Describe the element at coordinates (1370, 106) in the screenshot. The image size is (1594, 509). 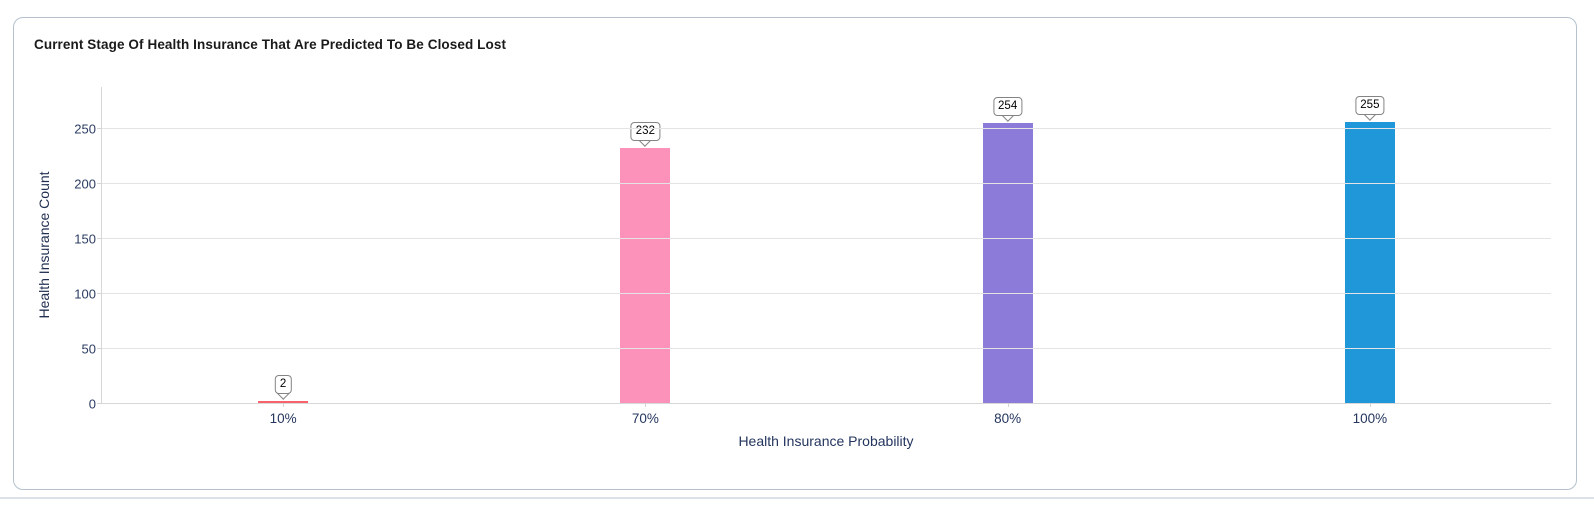
I see `bar-value-label-100%: 255` at that location.